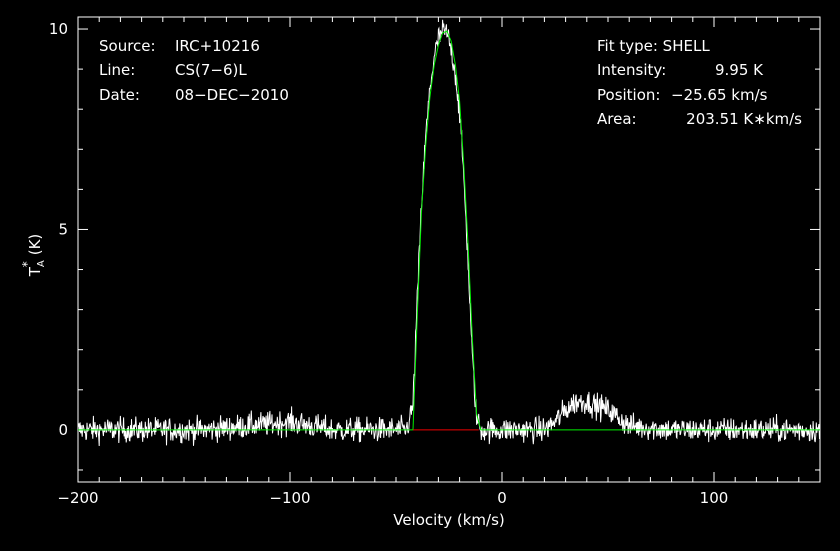 Image resolution: width=840 pixels, height=551 pixels. I want to click on svg-text:TA*(K): TA* (K), so click(33, 256).